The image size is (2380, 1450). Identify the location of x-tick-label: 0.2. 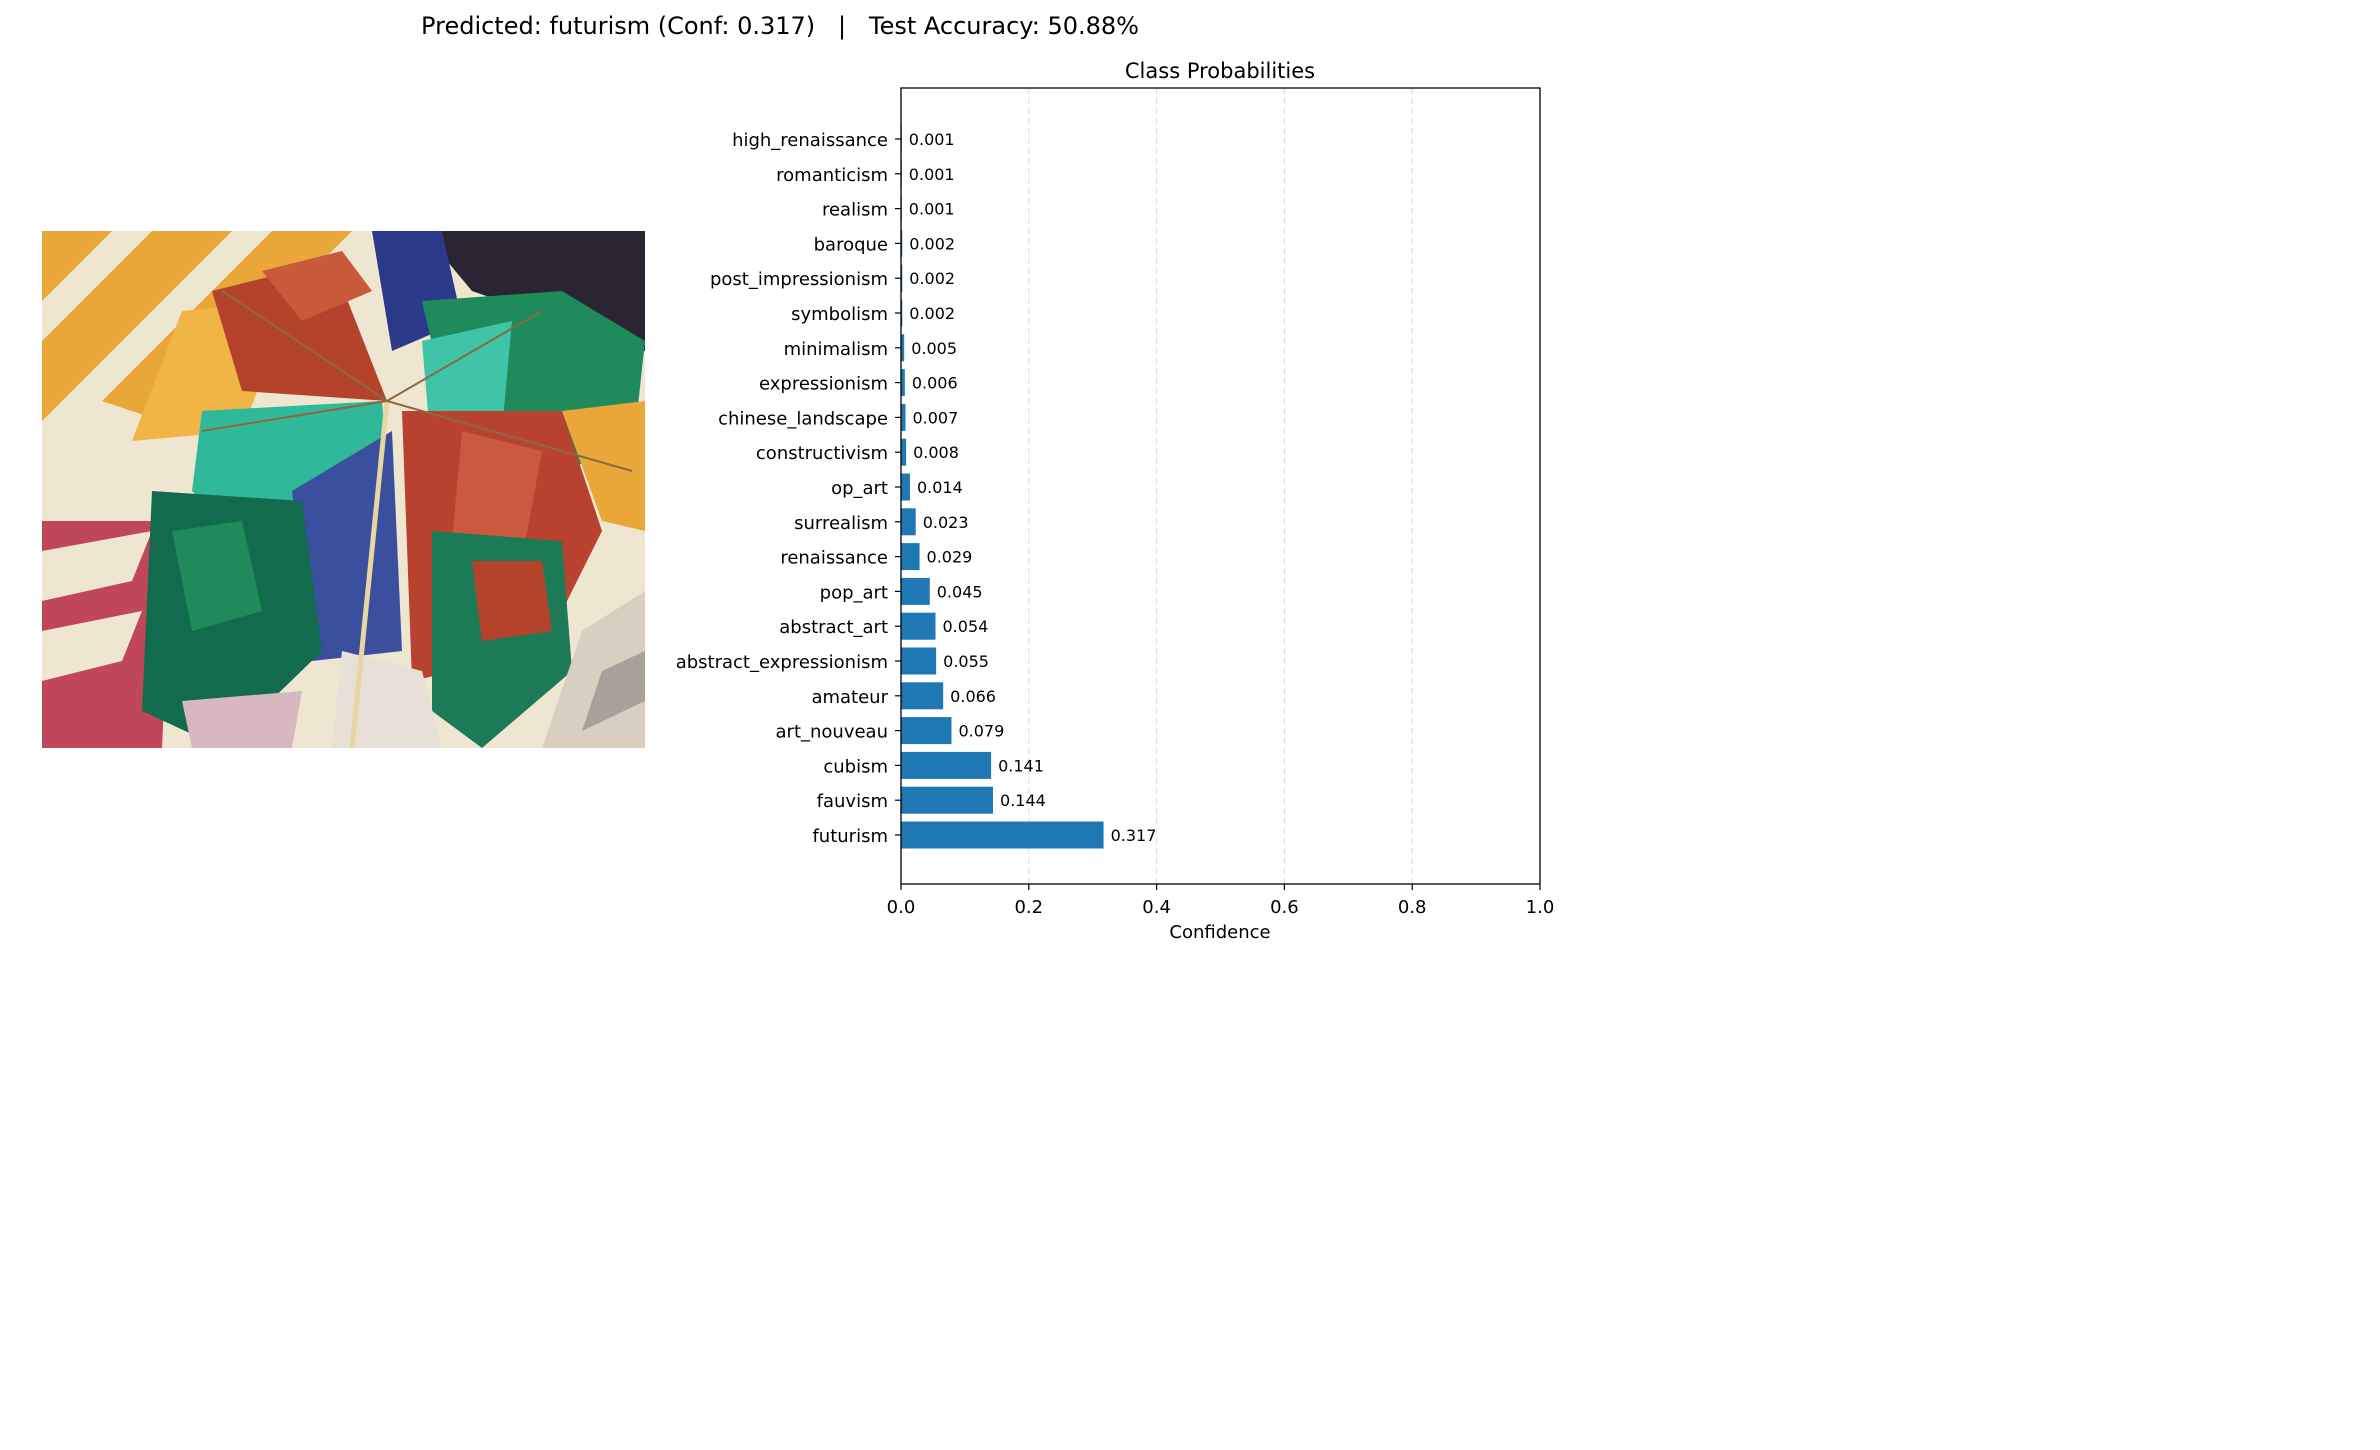
(1028, 907).